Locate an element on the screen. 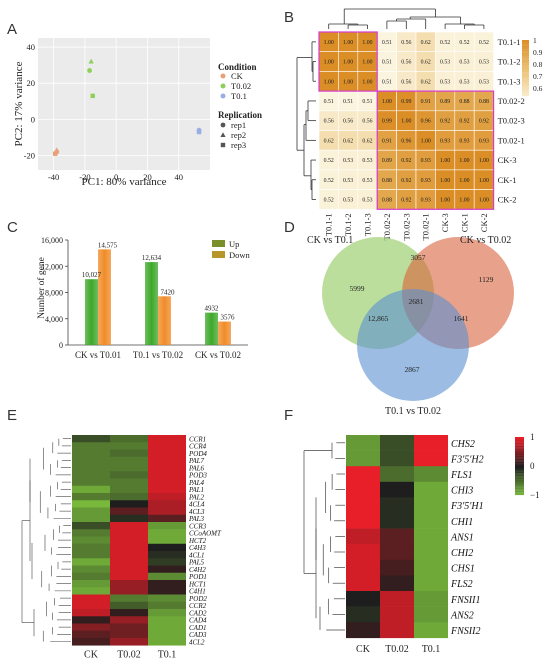 This screenshot has width=550, height=666. correlation-cell-value: 0.53 is located at coordinates (445, 63).